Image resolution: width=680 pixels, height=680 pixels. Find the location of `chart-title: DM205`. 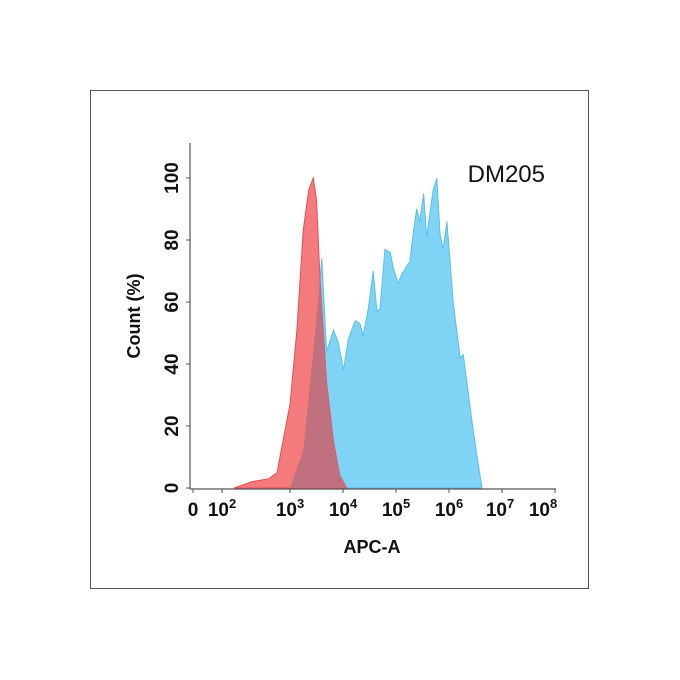

chart-title: DM205 is located at coordinates (506, 174).